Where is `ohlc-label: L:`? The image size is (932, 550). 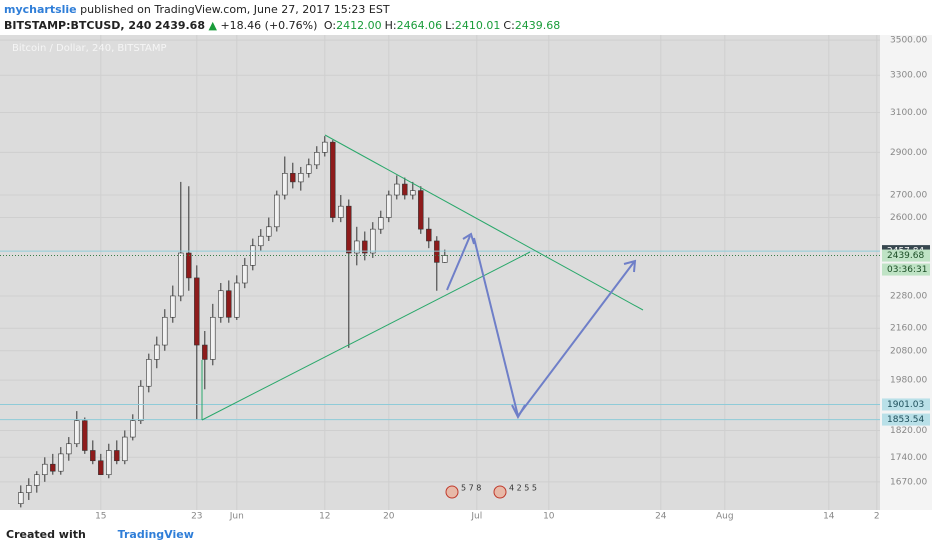
ohlc-label: L: is located at coordinates (450, 25).